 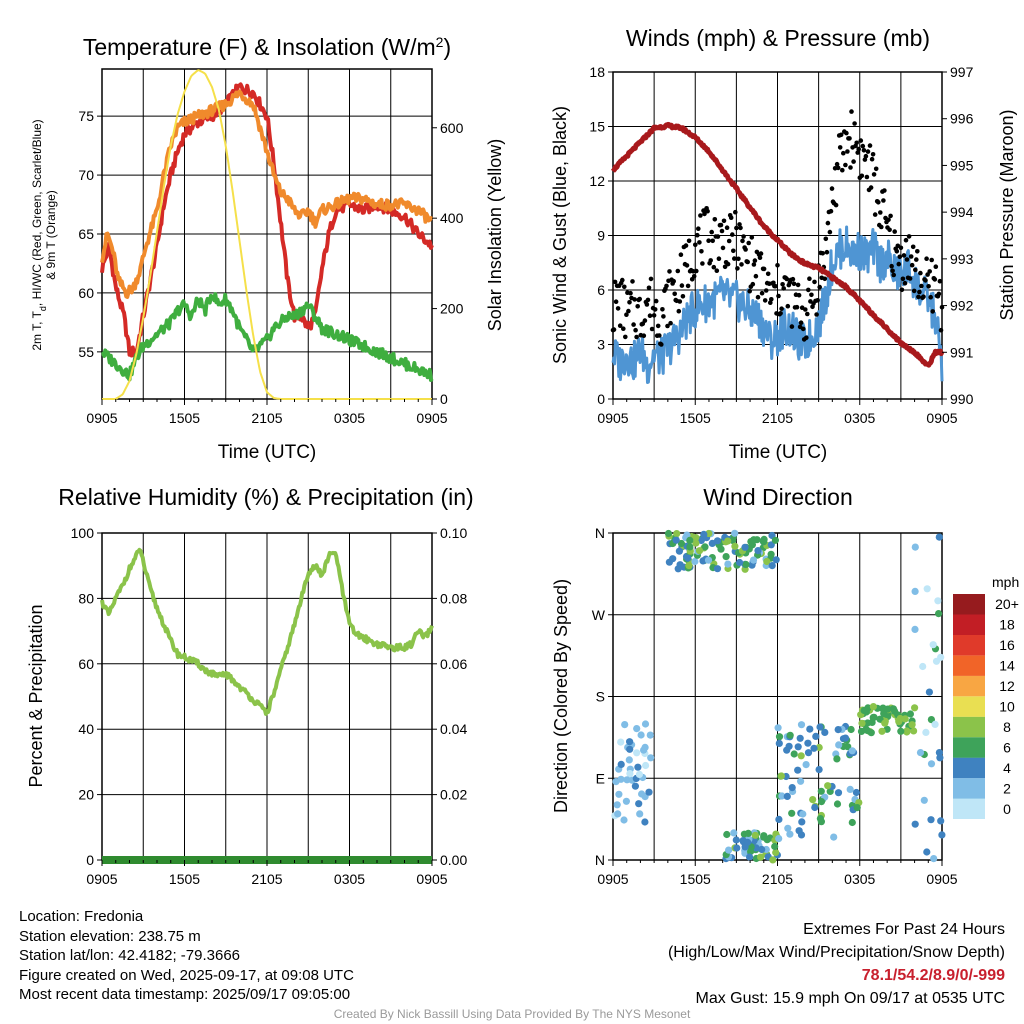 I want to click on temperature-xlabel: Time (UTC), so click(x=267, y=452).